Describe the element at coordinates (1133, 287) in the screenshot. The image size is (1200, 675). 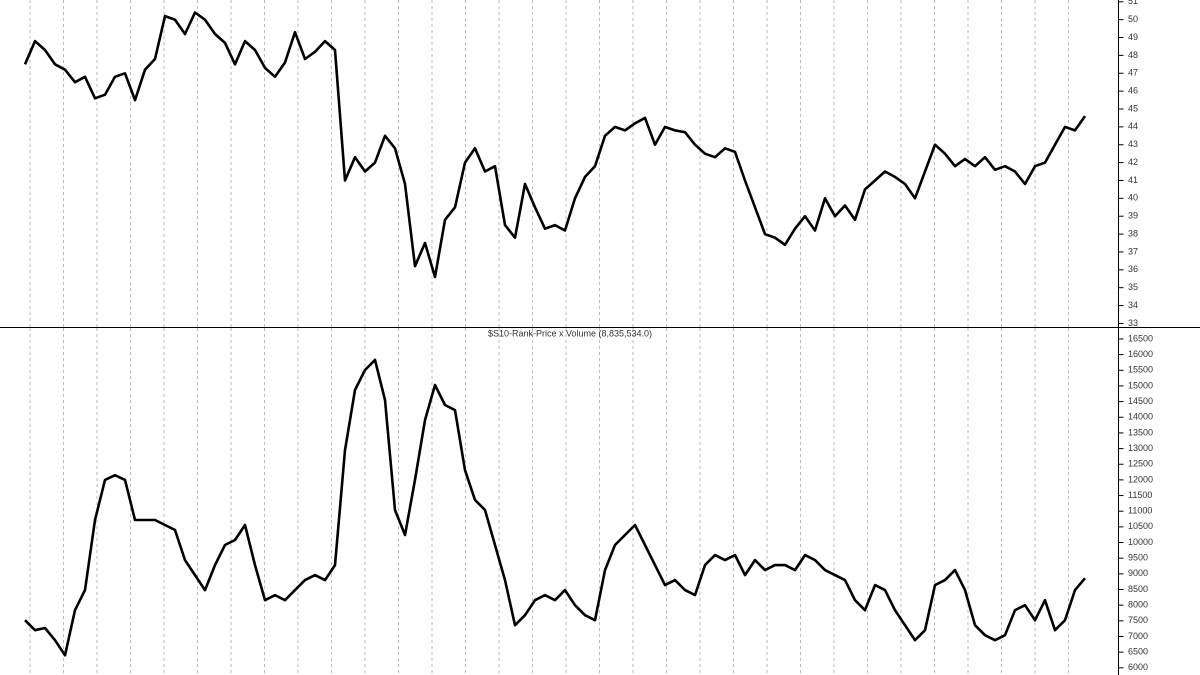
I see `y-tick-label: 35` at that location.